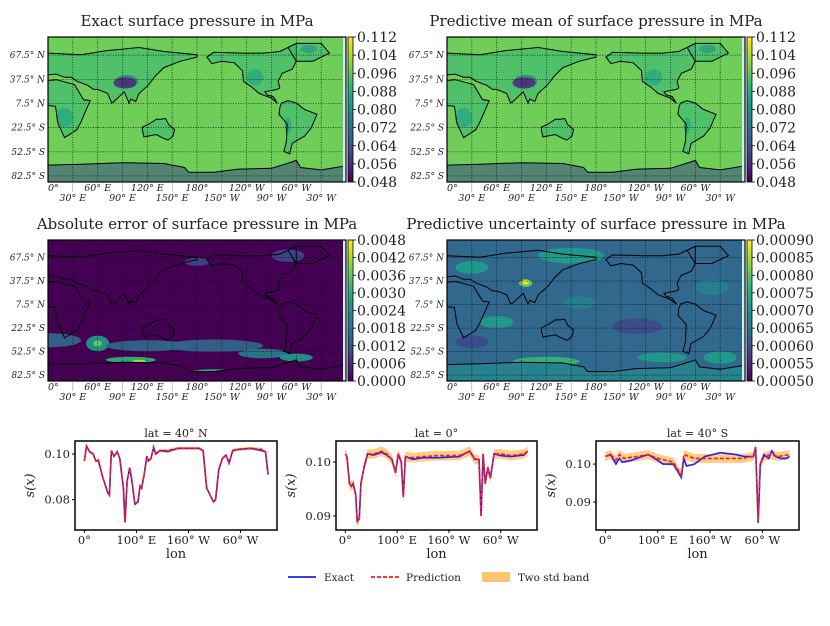  What do you see at coordinates (785, 347) in the screenshot?
I see `colorbar-tick-label: 0.00060` at bounding box center [785, 347].